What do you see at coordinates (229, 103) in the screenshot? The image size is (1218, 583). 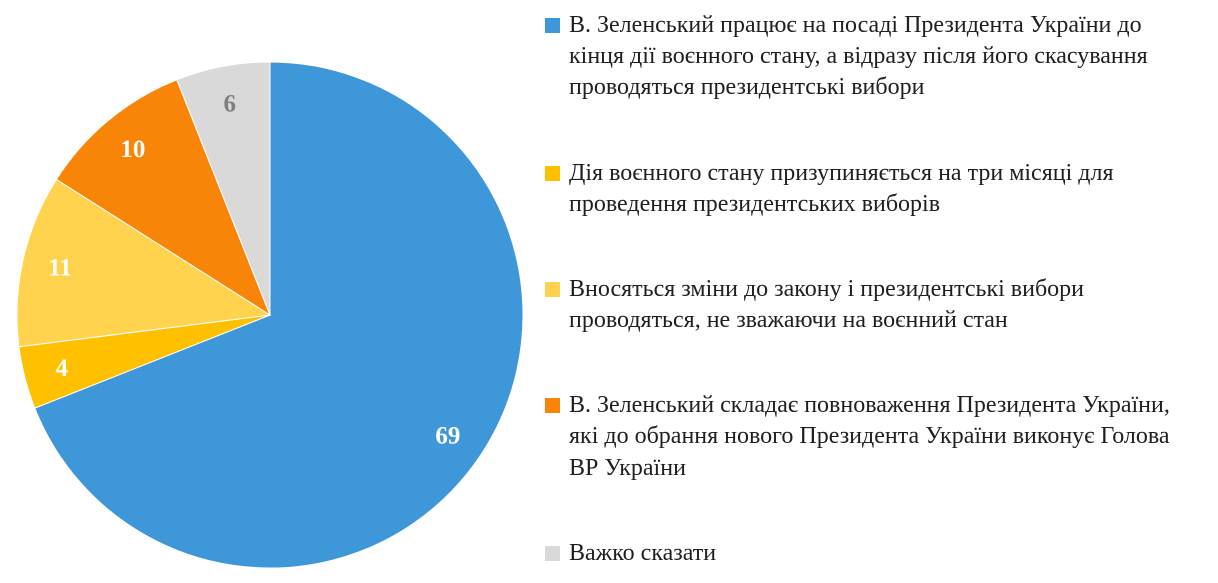 I see `slice-value-label: 6` at bounding box center [229, 103].